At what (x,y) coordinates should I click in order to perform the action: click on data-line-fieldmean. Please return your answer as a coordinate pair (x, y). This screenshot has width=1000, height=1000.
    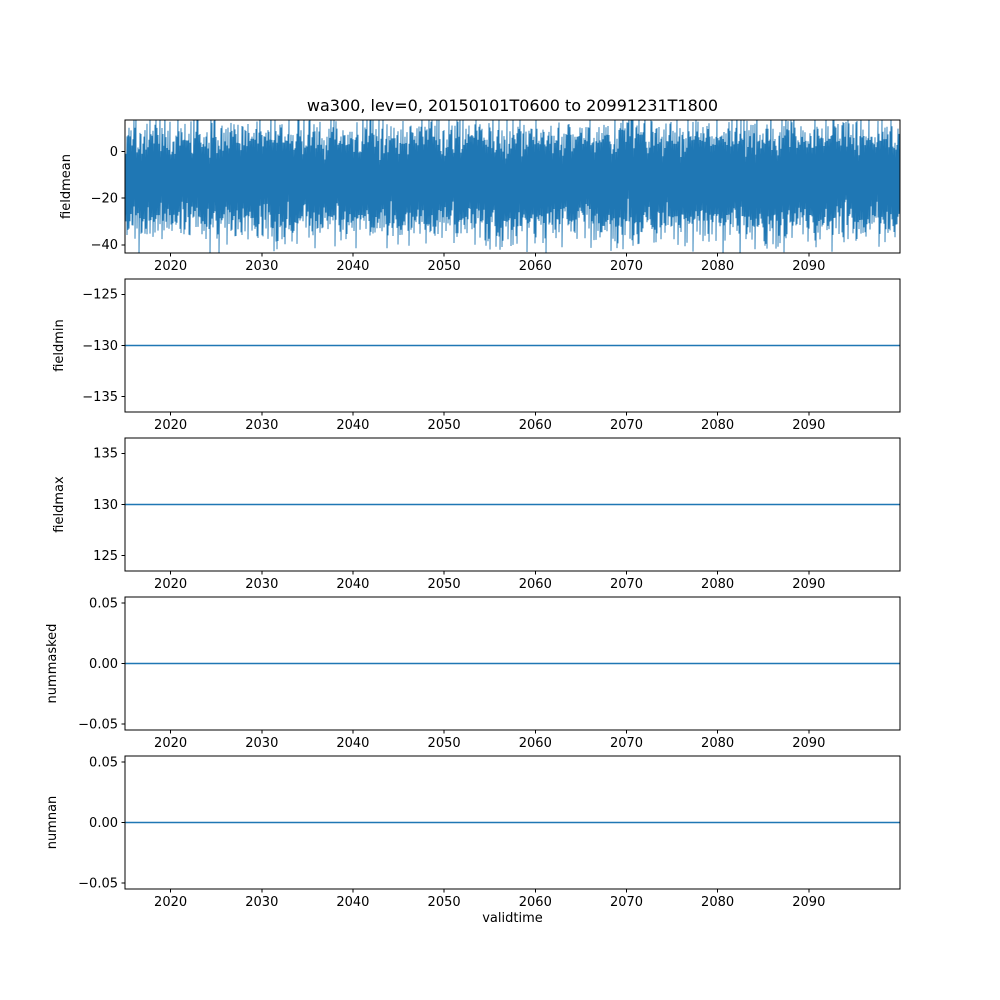
    Looking at the image, I should click on (512, 186).